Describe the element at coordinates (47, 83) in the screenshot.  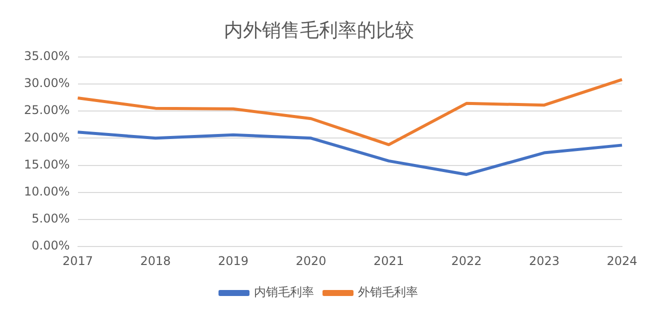
I see `y-tick-label: 30.00%` at that location.